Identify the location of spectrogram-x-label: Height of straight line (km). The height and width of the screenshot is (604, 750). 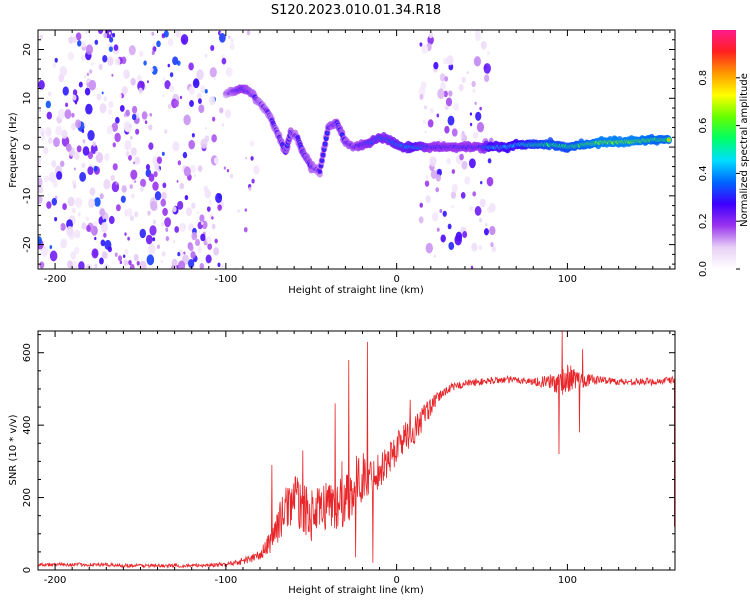
(356, 290).